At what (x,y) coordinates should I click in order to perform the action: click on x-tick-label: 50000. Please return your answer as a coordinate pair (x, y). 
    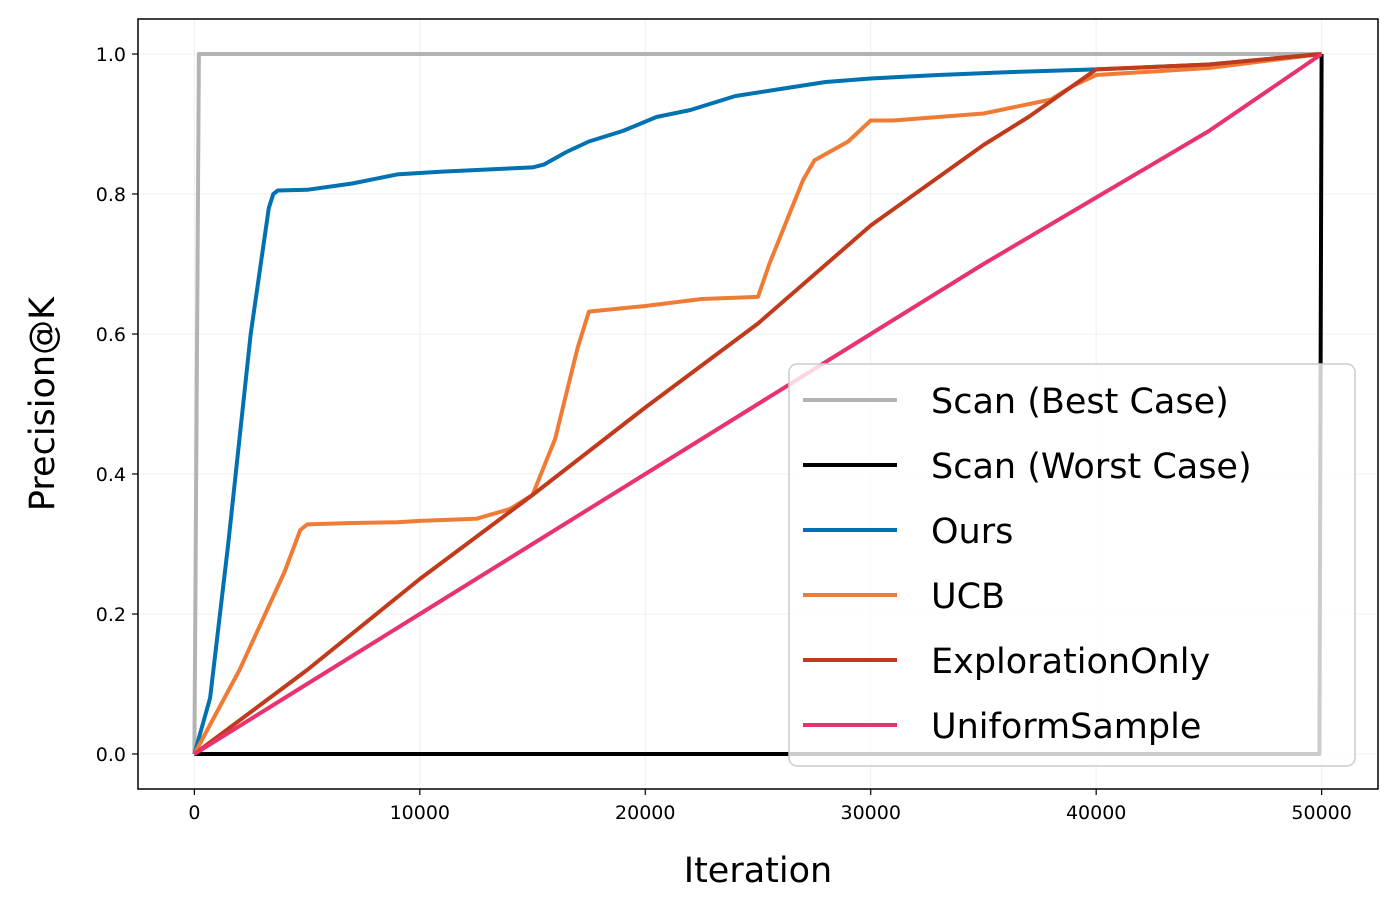
    Looking at the image, I should click on (1321, 813).